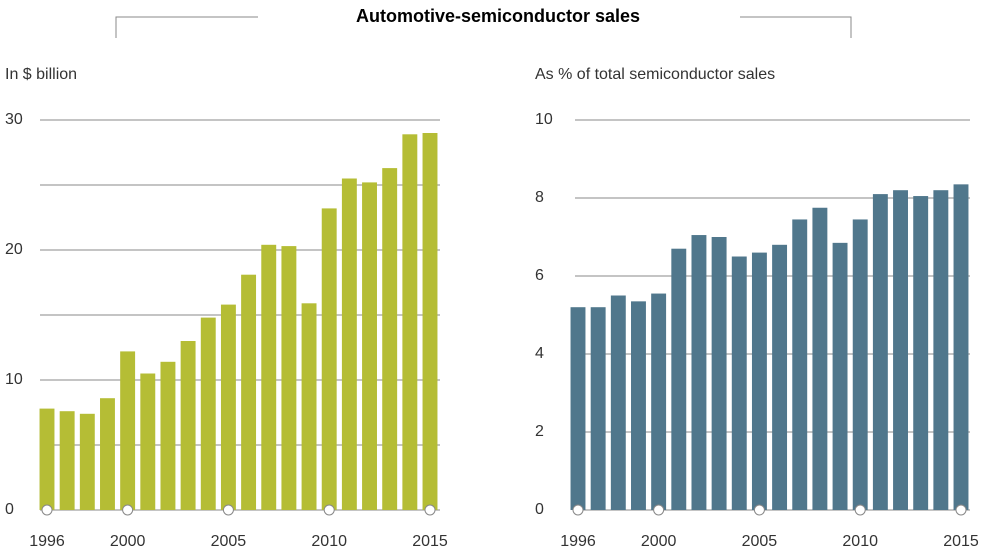 This screenshot has height=554, width=997. Describe the element at coordinates (41, 74) in the screenshot. I see `y-axis-label: In $ billion` at that location.